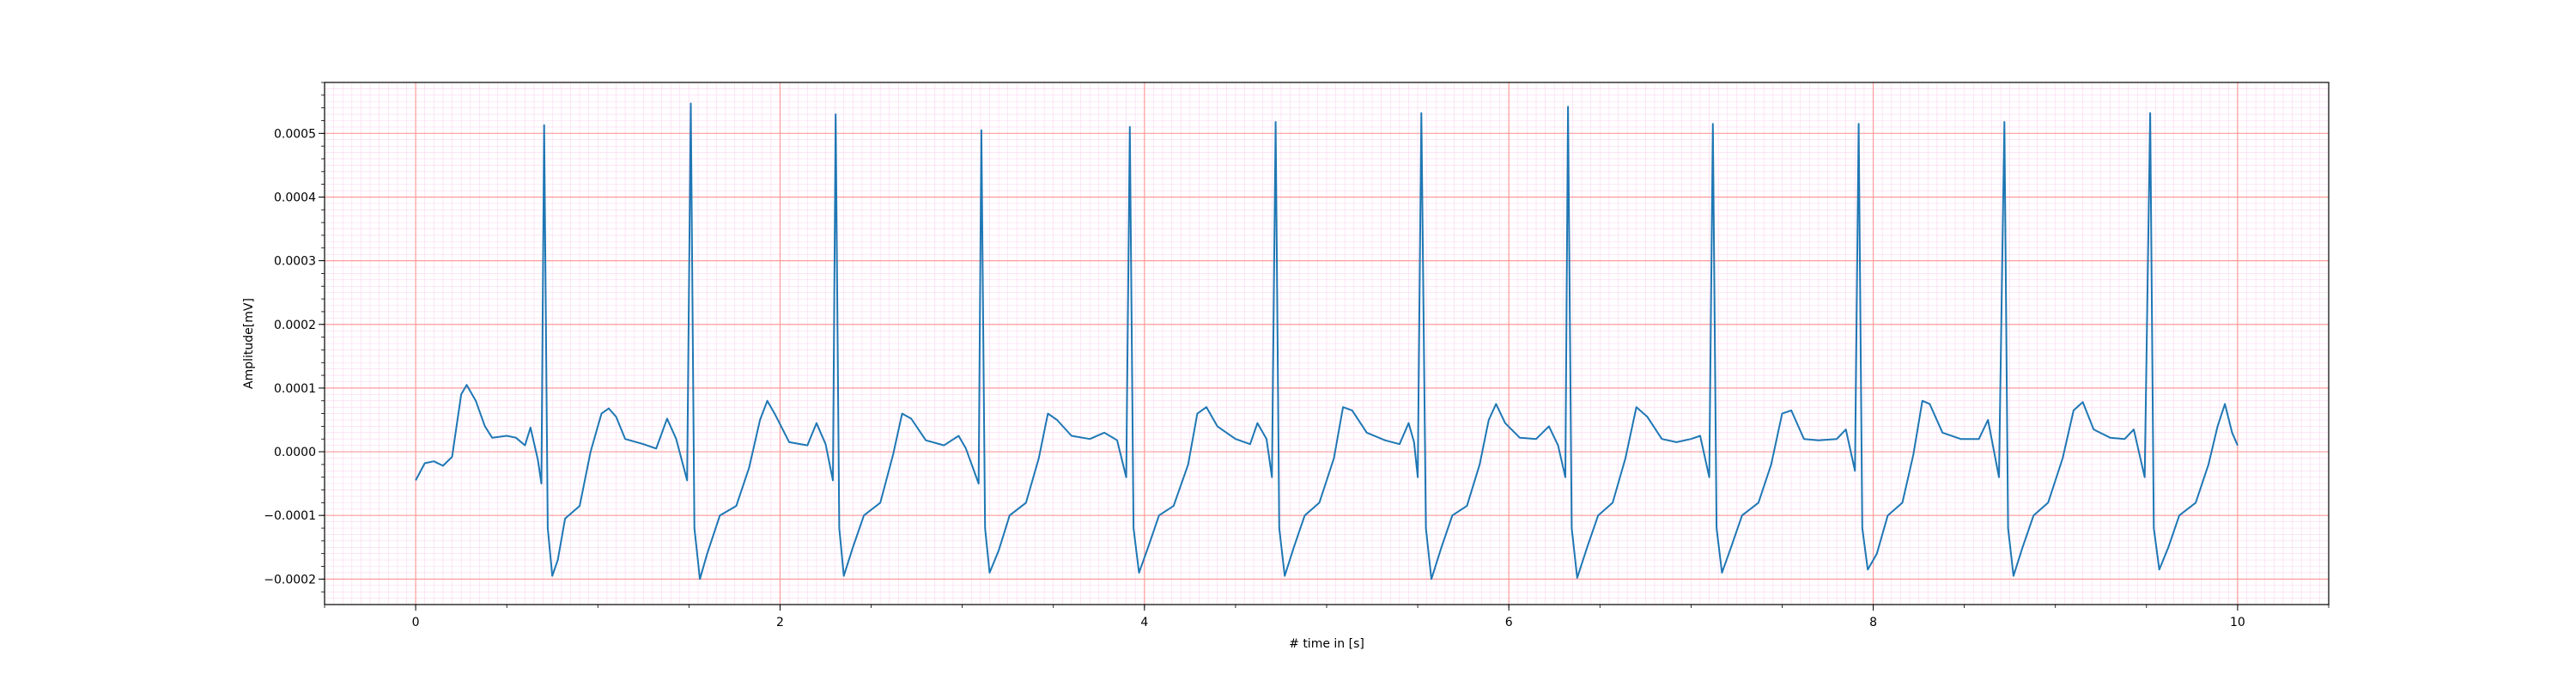 The width and height of the screenshot is (2576, 687). I want to click on x-tick-label: 10, so click(2237, 622).